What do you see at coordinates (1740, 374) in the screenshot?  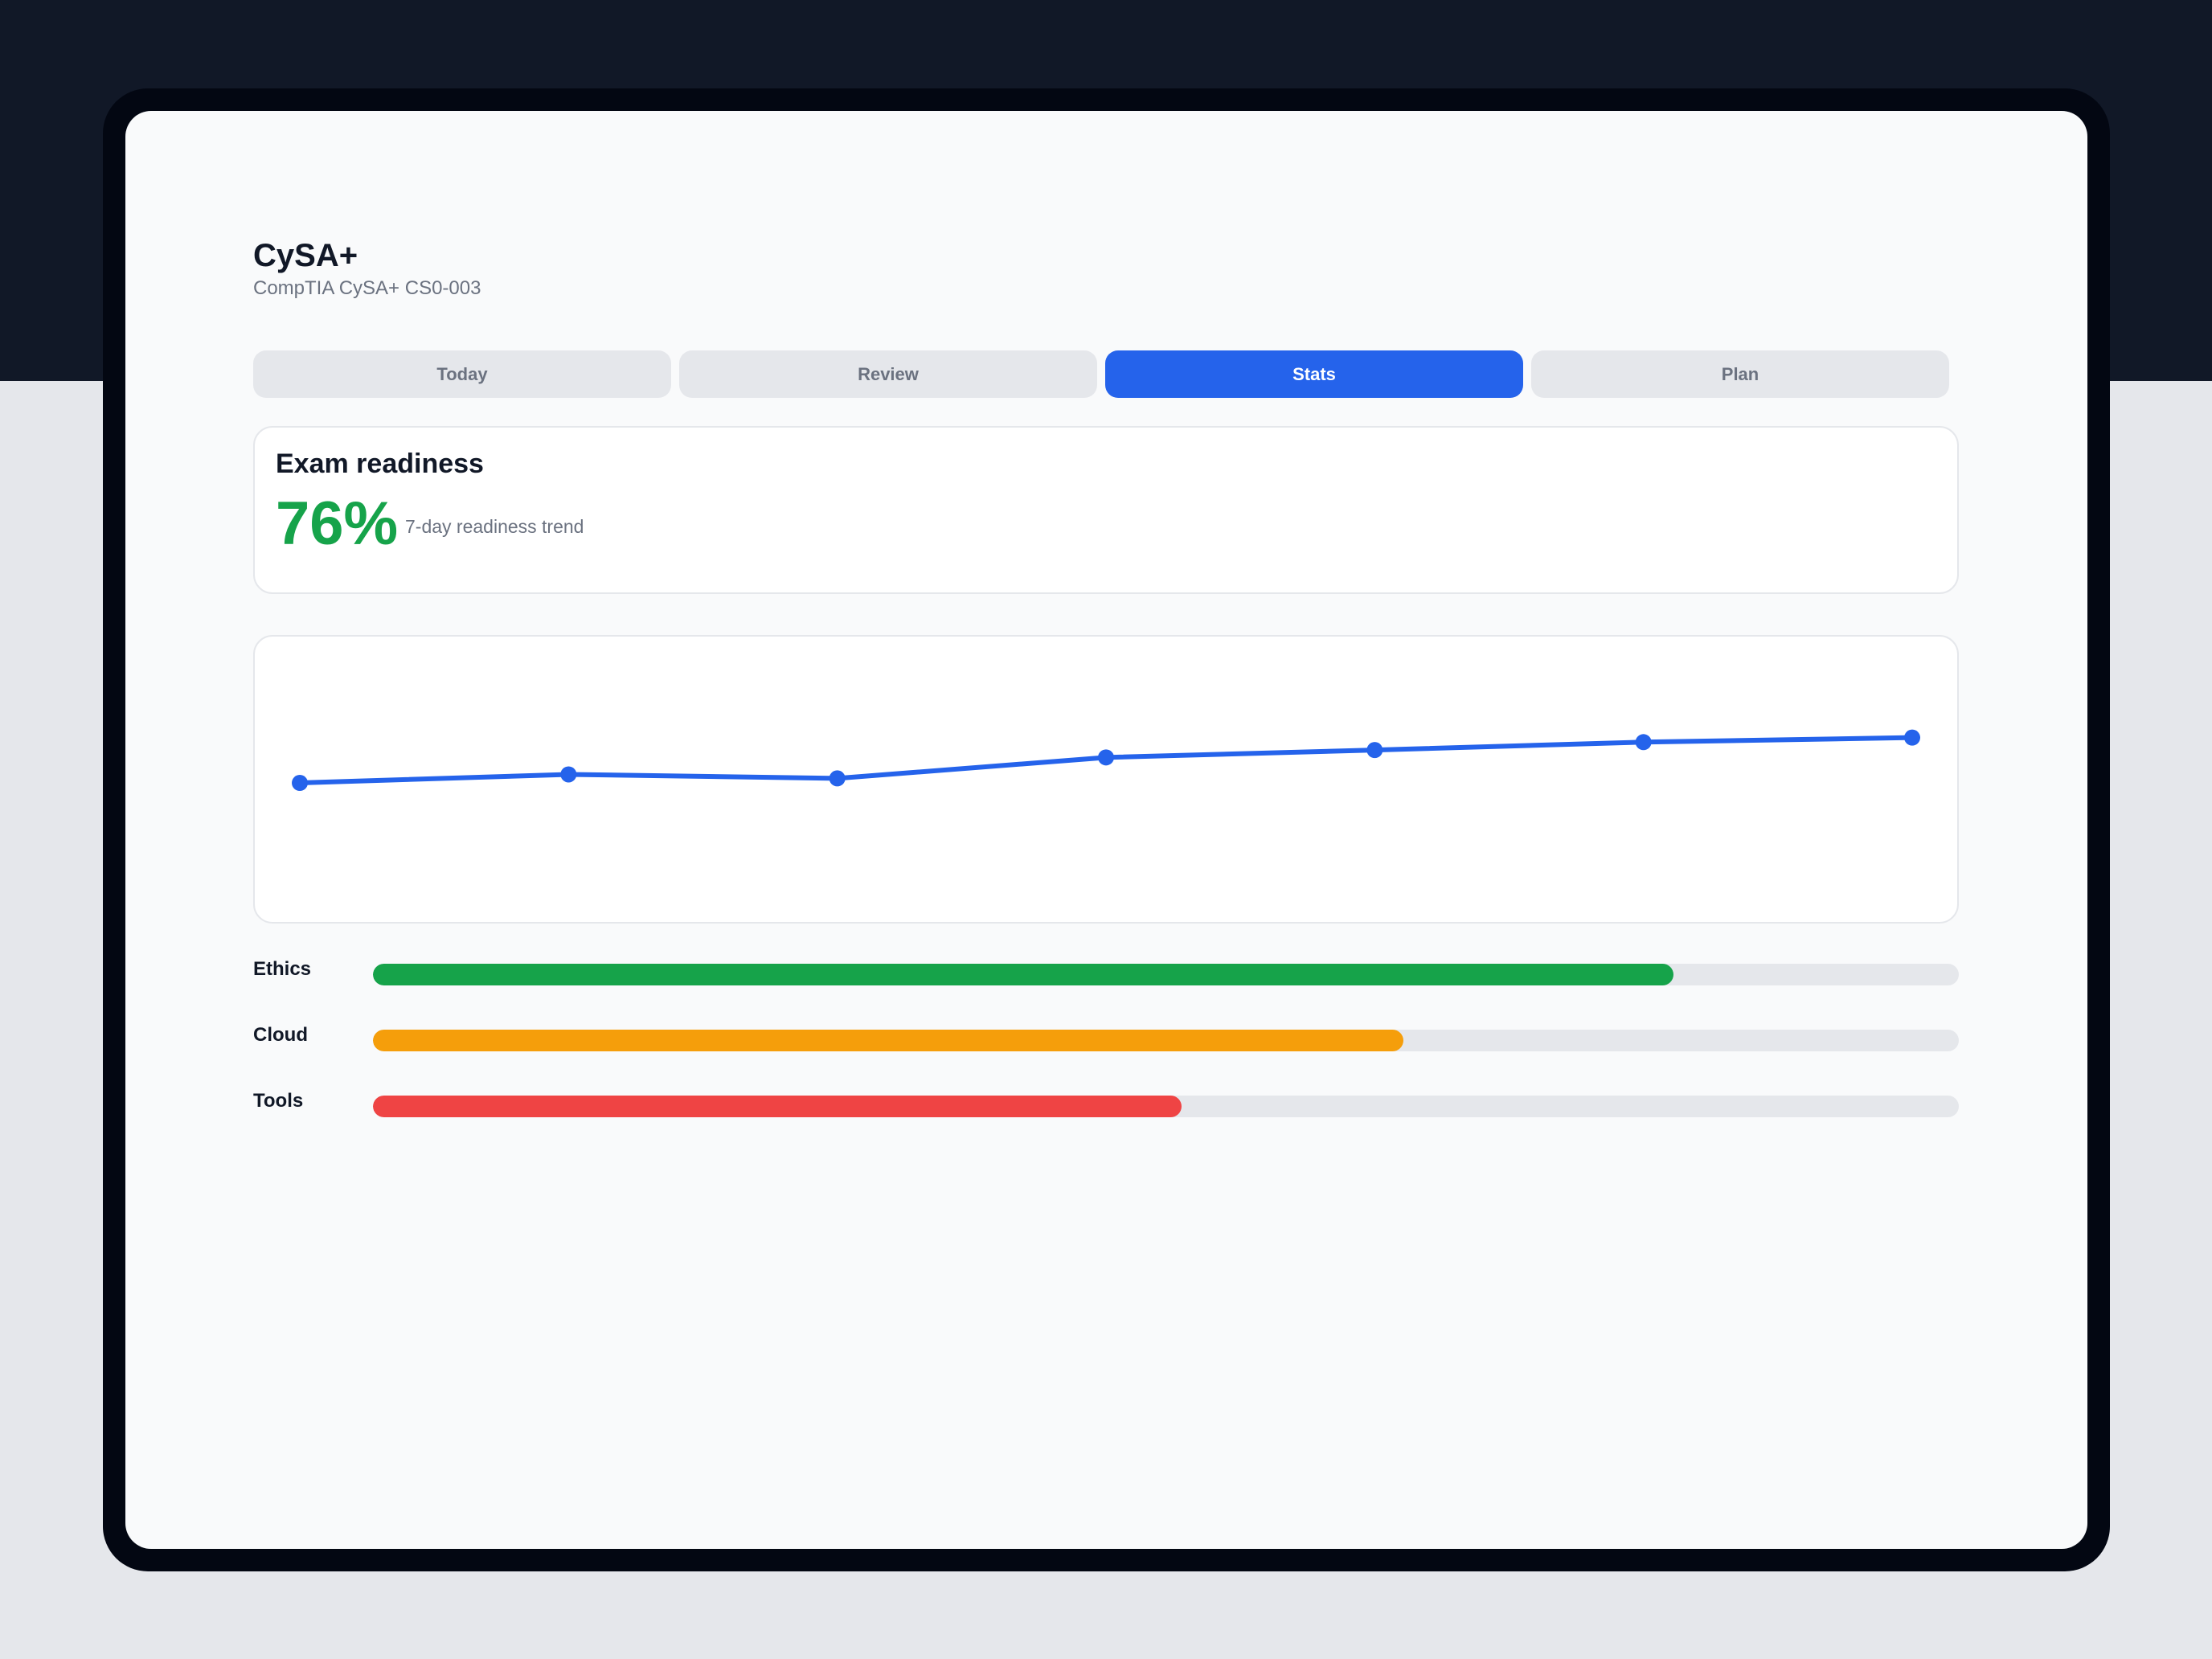 I see `tab-plan: Plan` at bounding box center [1740, 374].